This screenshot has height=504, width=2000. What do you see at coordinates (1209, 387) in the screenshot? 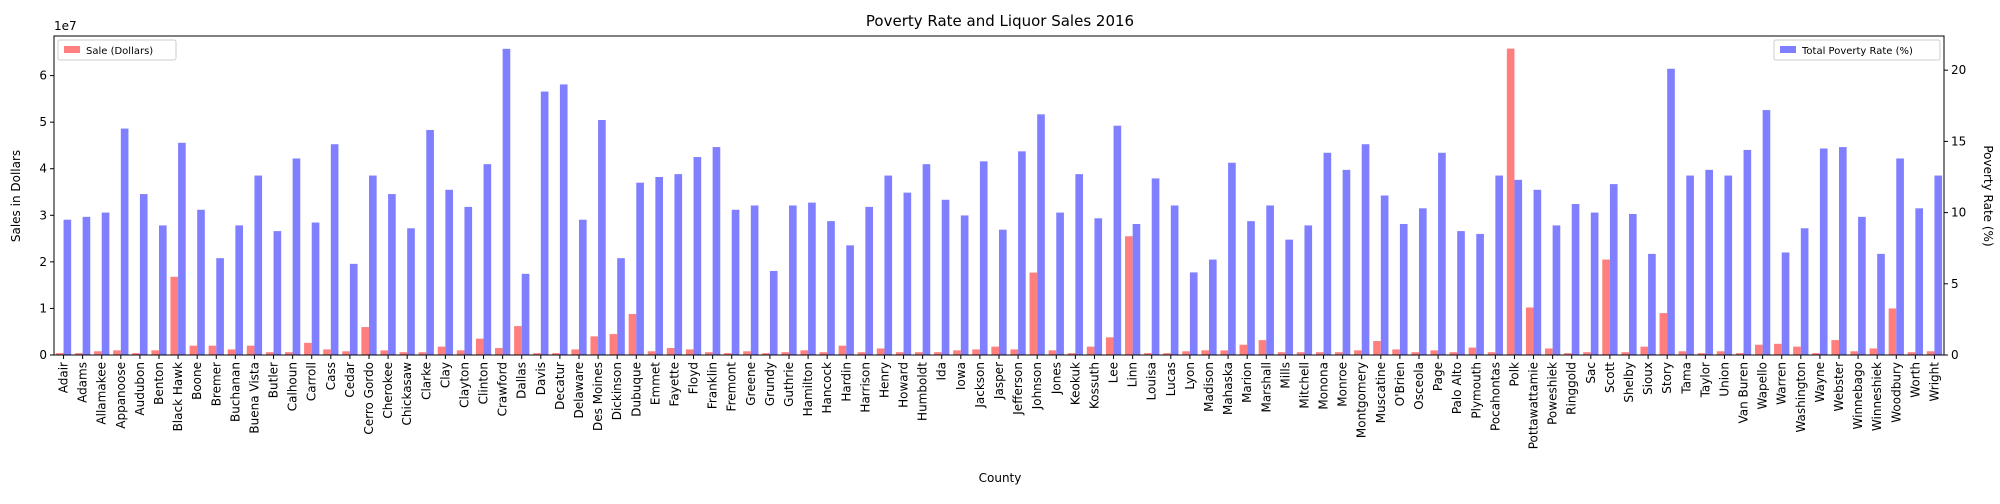
I see `x-tick-label: Madison` at bounding box center [1209, 387].